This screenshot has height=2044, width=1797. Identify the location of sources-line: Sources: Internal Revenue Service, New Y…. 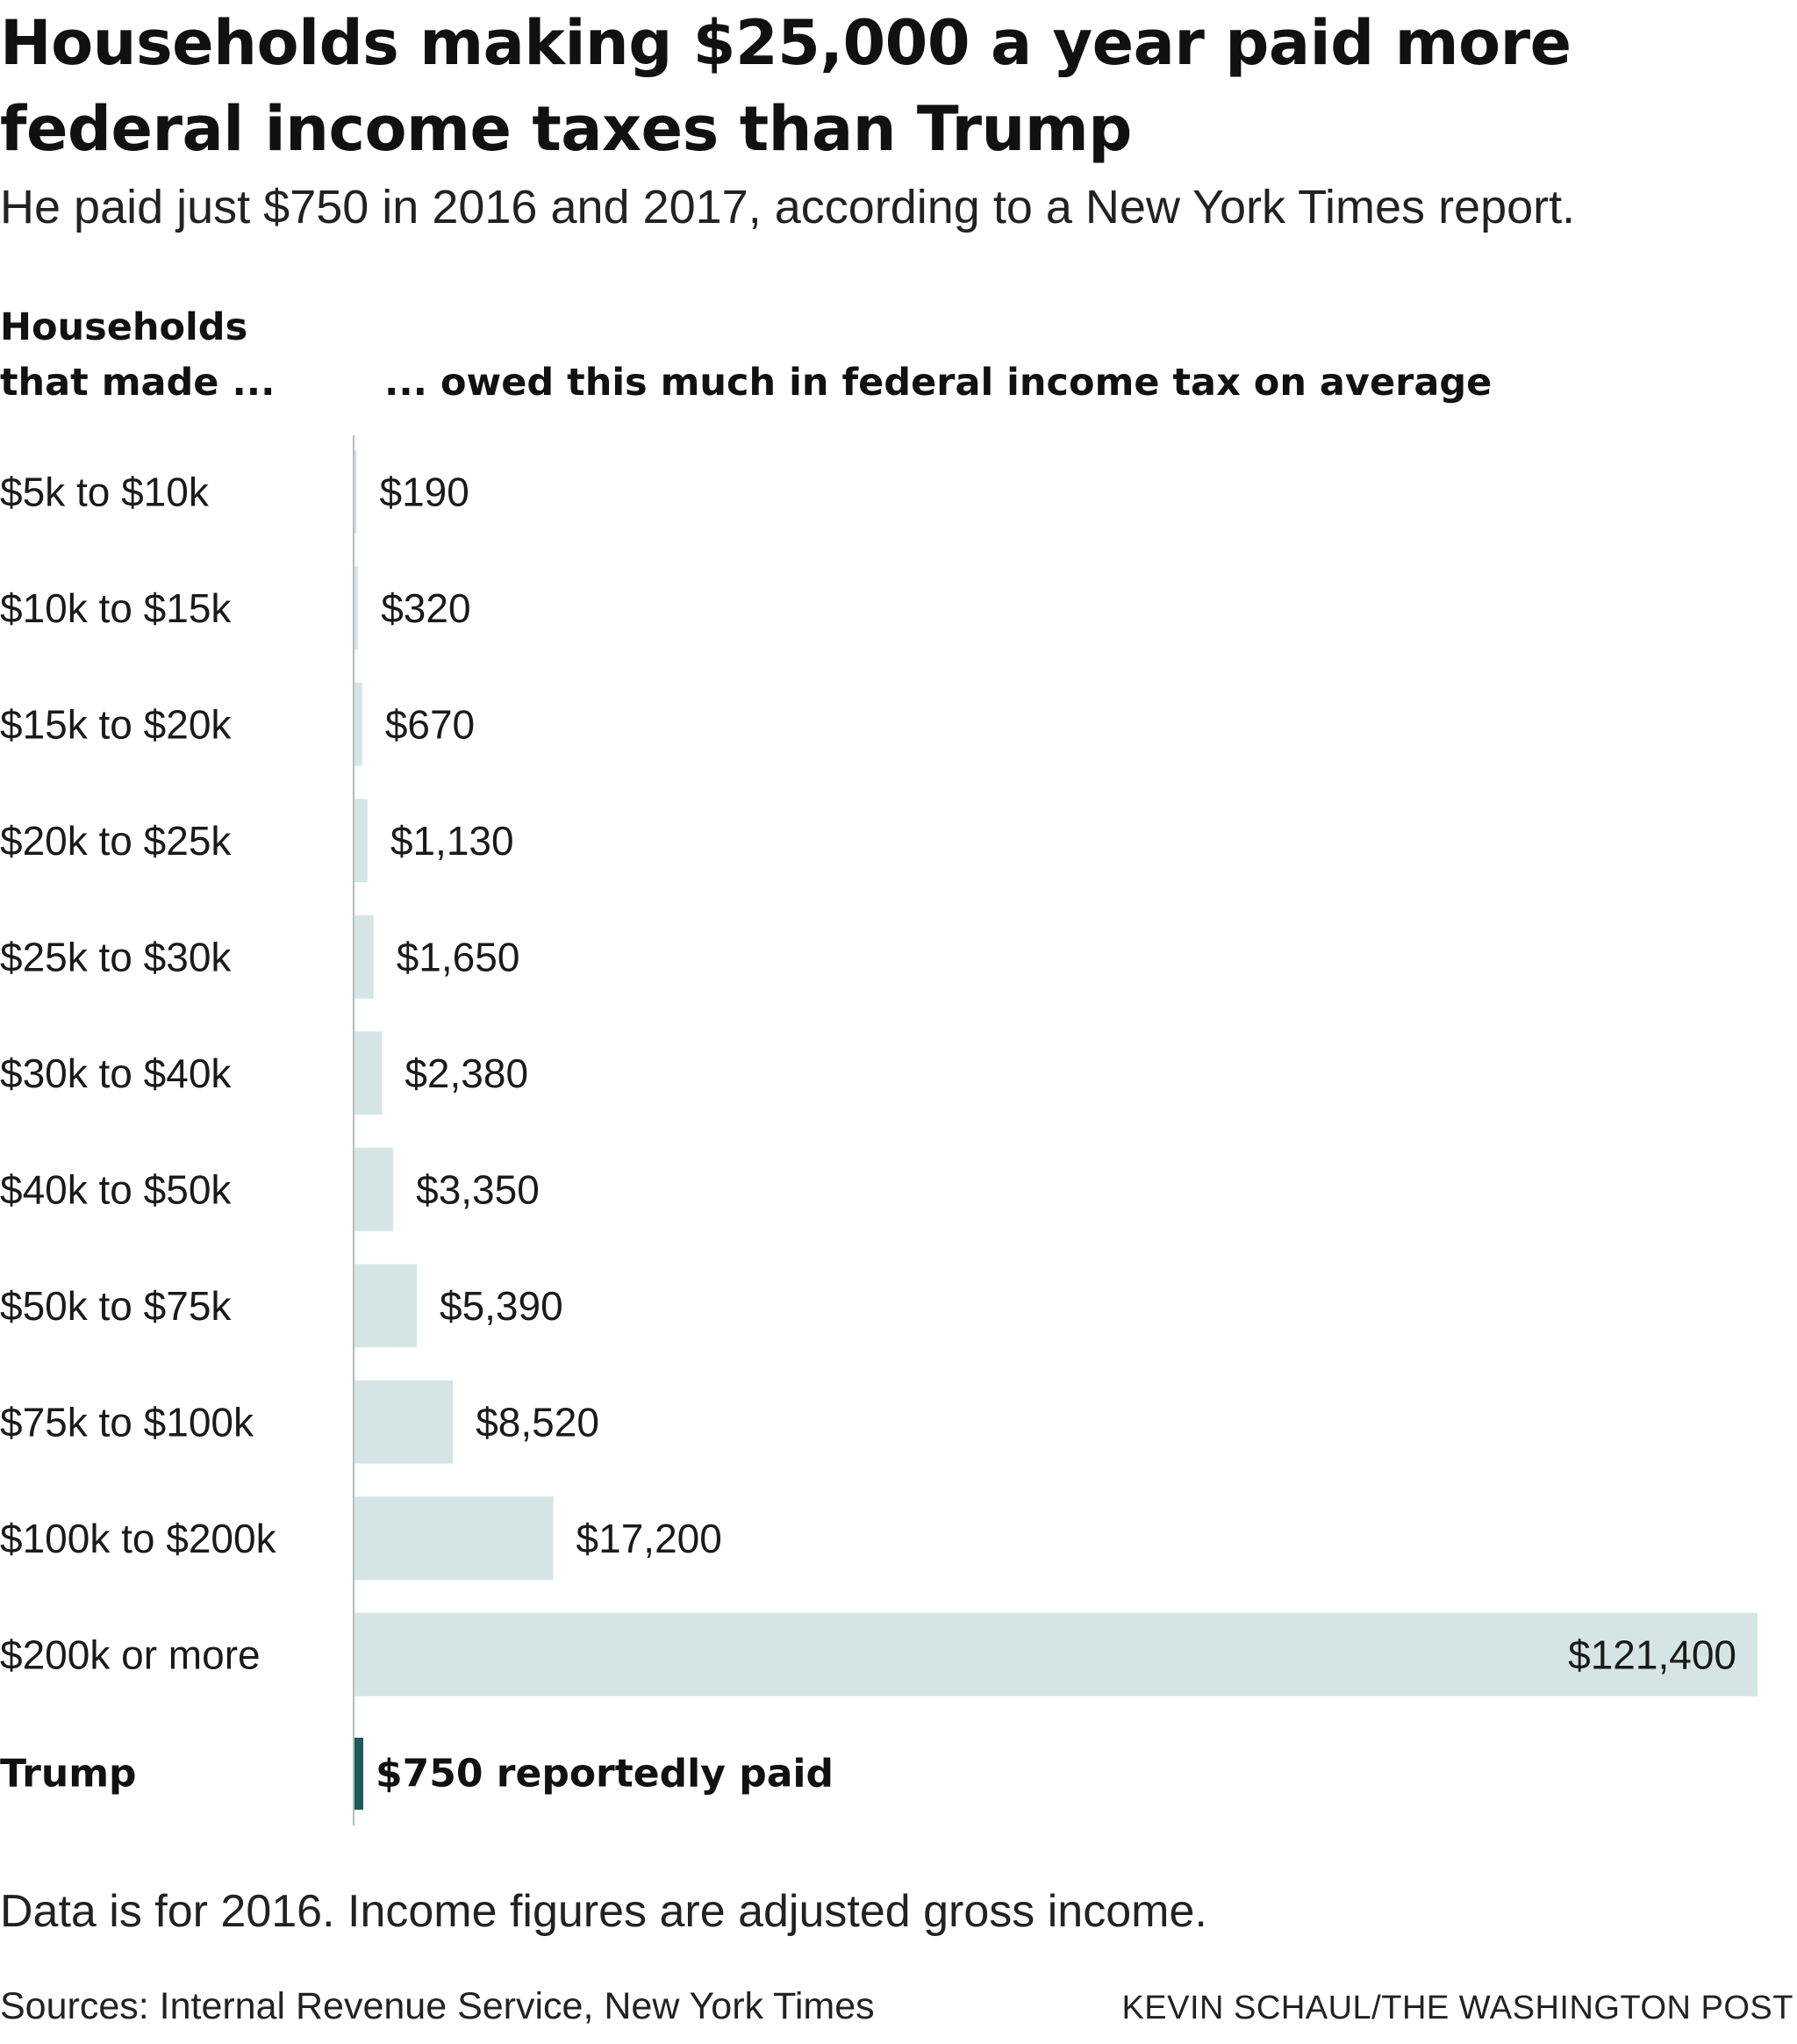
(438, 2006).